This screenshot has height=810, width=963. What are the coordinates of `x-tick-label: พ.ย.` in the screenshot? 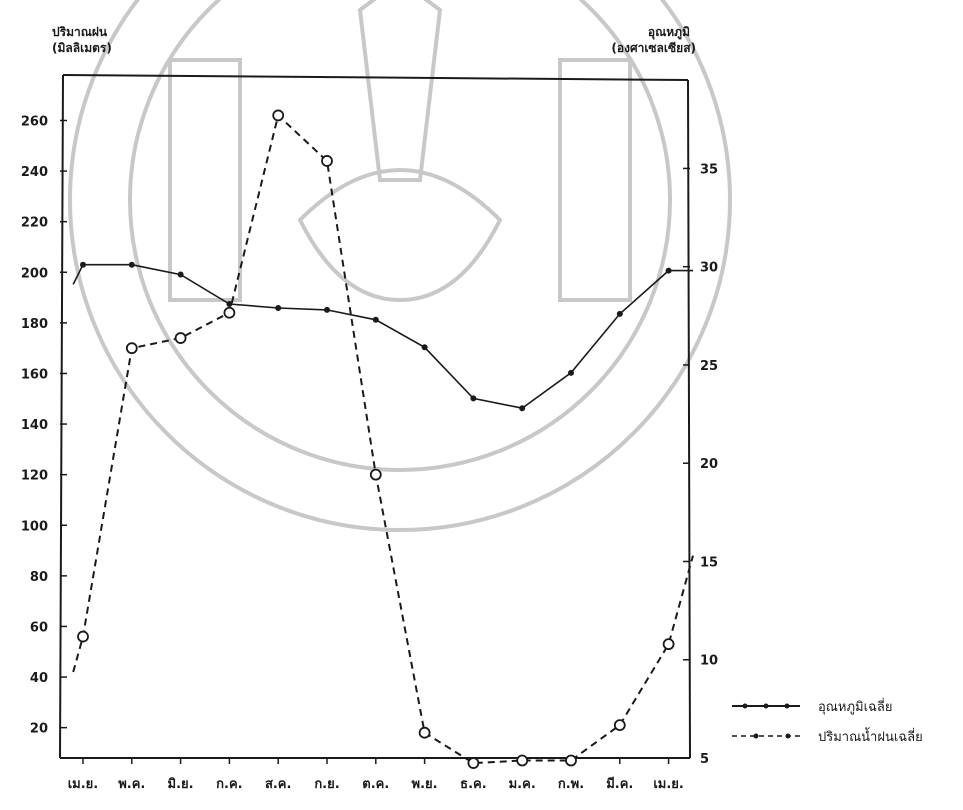 It's located at (425, 784).